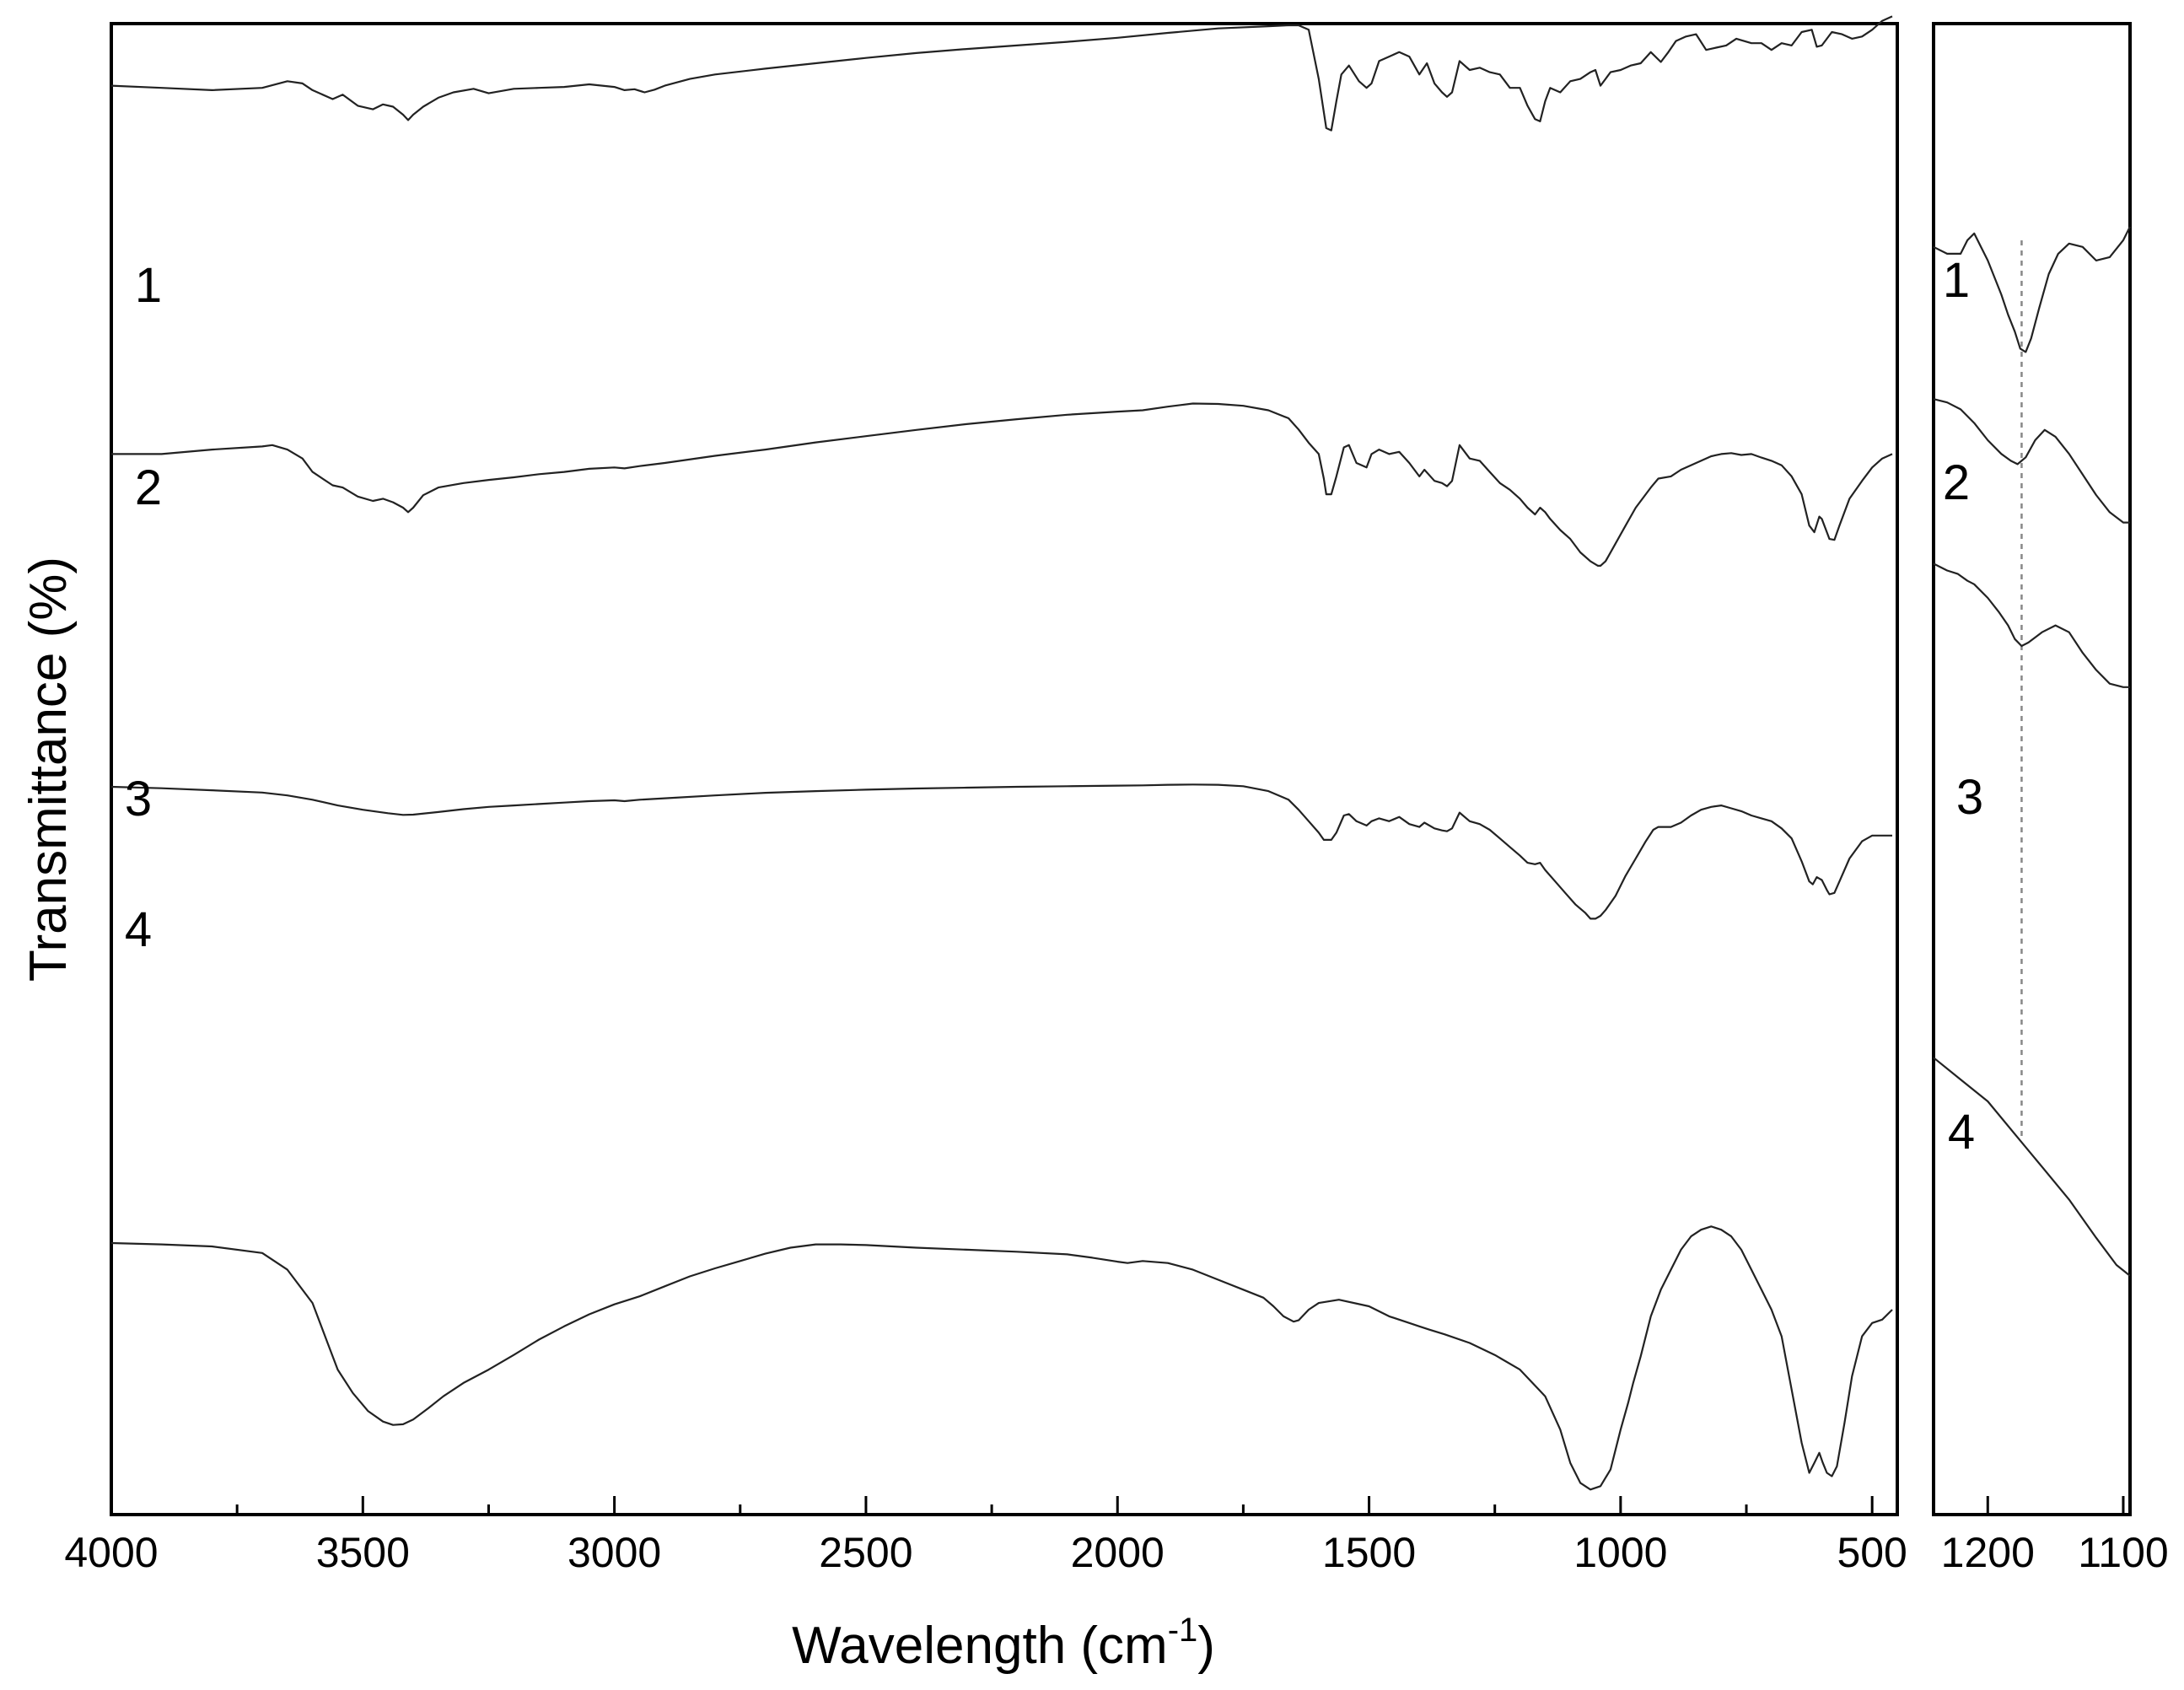 The height and width of the screenshot is (1690, 2184). Describe the element at coordinates (1963, 706) in the screenshot. I see `inset-curve-labels: 1 2 3 4` at that location.